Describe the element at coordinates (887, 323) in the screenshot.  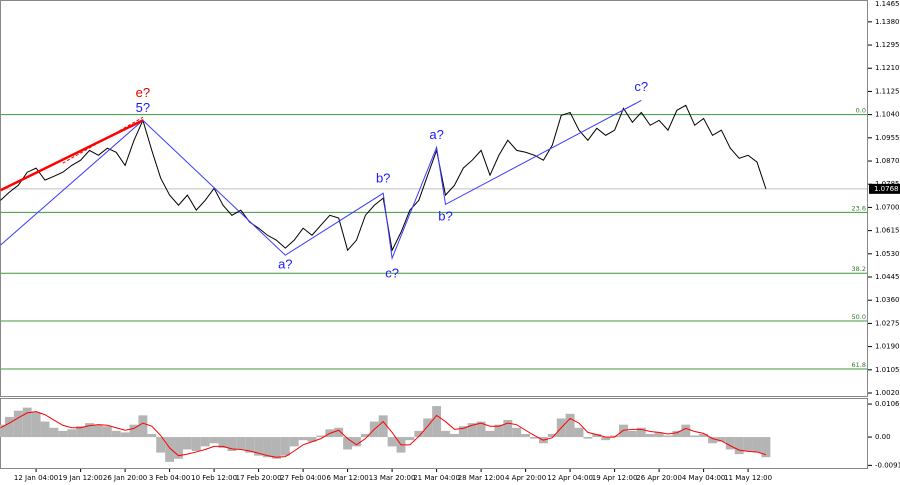
I see `y-tick-label: 1.0275` at that location.